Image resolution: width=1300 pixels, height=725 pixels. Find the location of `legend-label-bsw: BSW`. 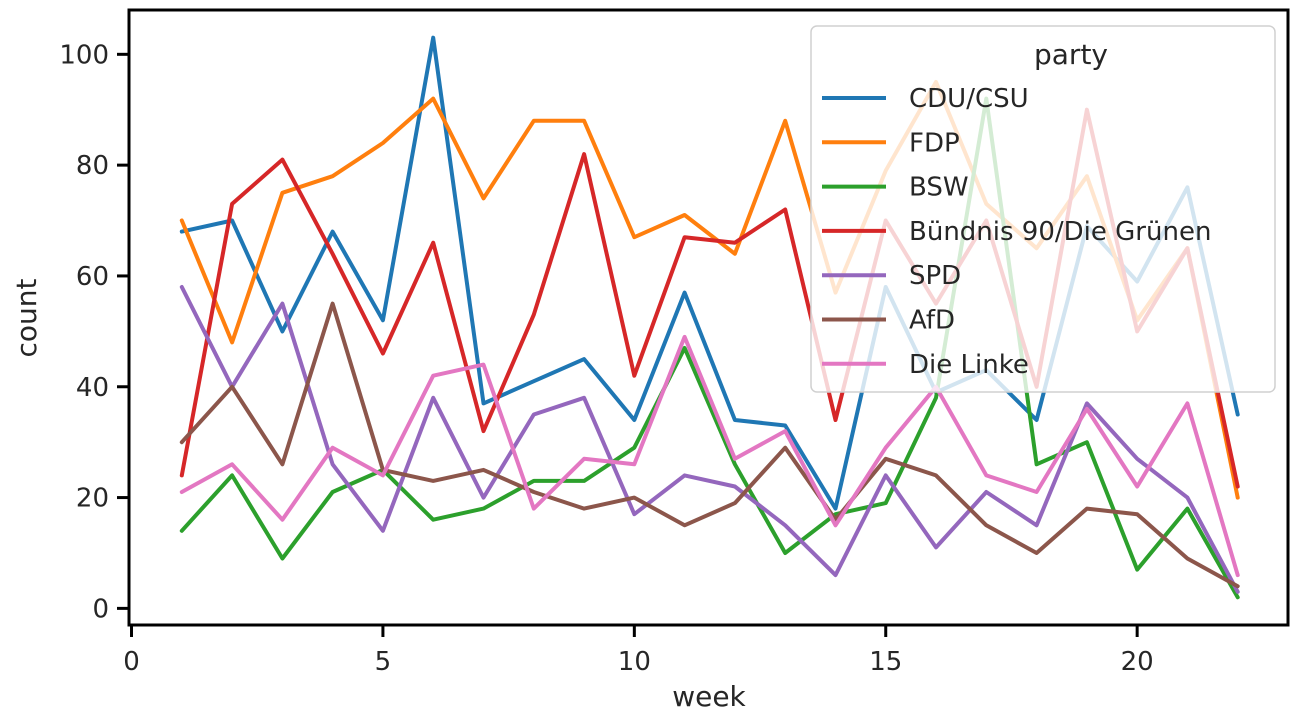

legend-label-bsw: BSW is located at coordinates (939, 188).